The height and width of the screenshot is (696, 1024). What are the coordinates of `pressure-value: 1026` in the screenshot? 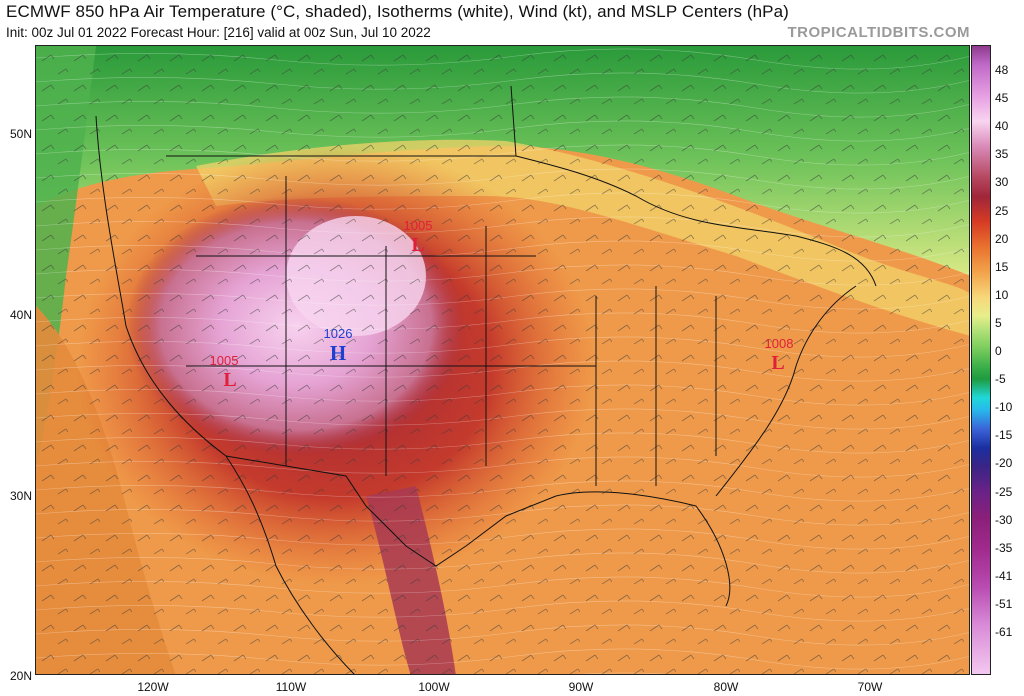 It's located at (338, 333).